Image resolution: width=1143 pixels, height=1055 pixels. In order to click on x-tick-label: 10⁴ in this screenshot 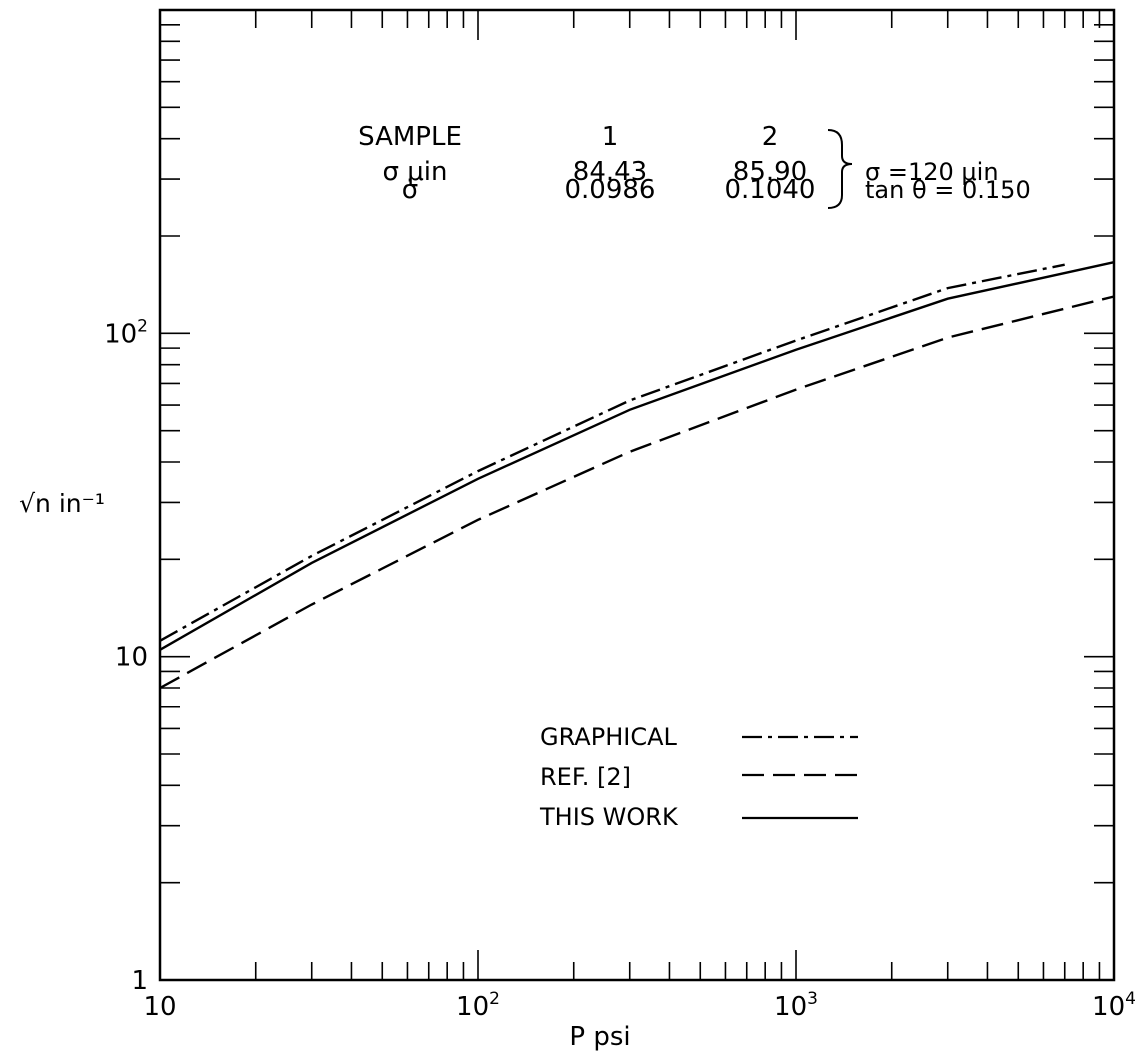, I will do `click(1114, 1005)`.